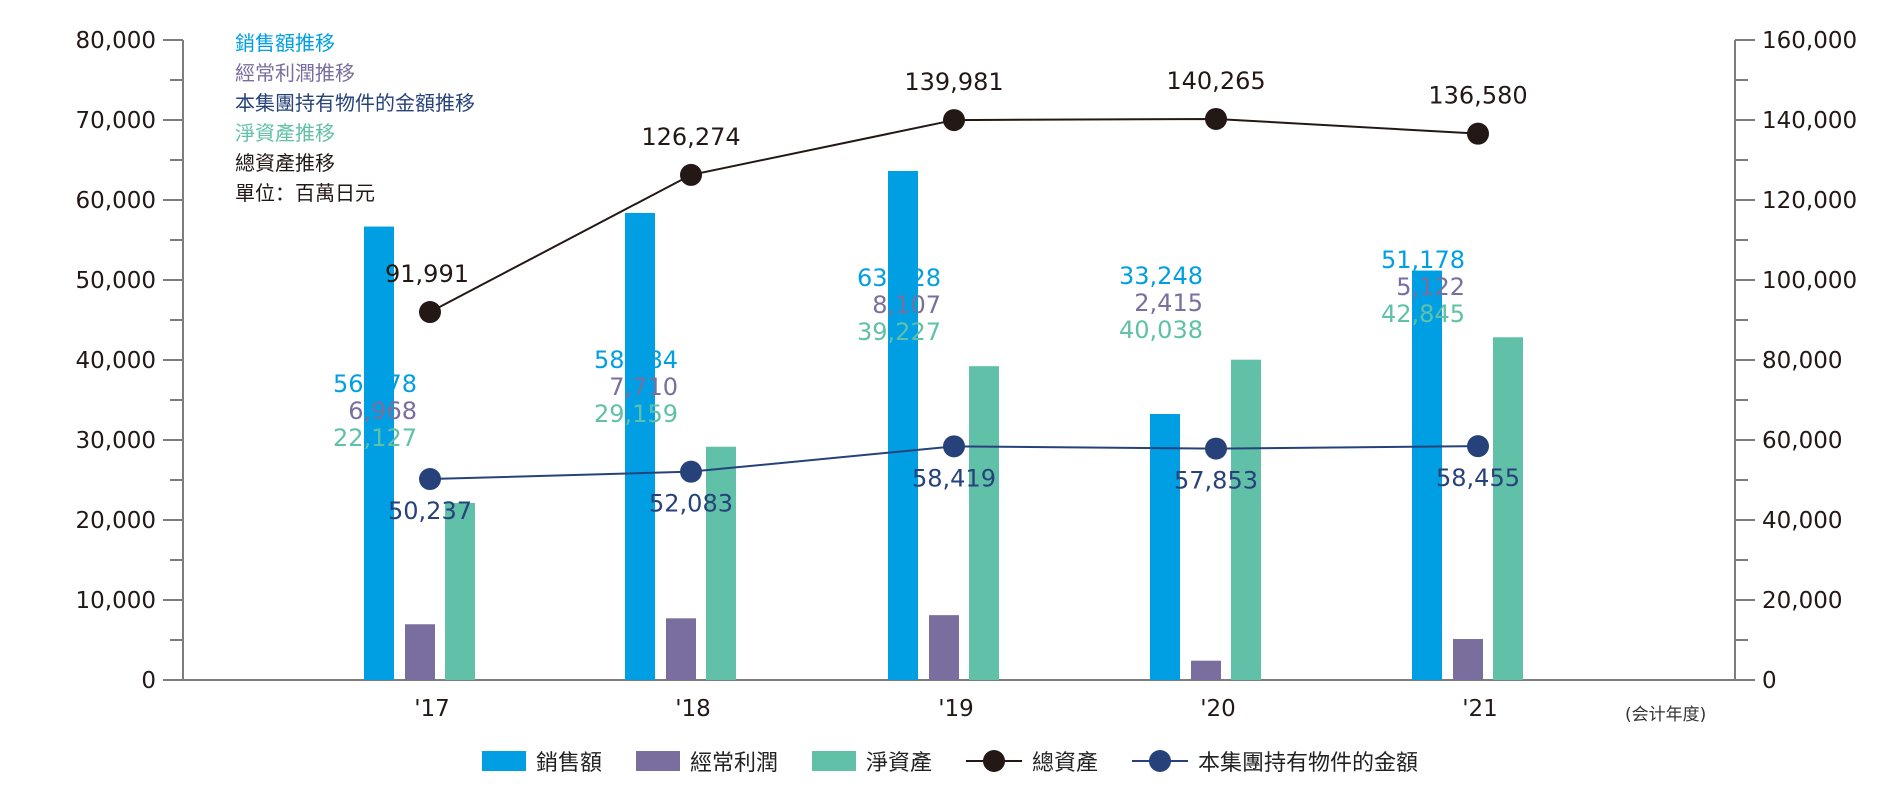 This screenshot has height=804, width=1900. What do you see at coordinates (690, 137) in the screenshot?
I see `data-label-total-assets: 126,274` at bounding box center [690, 137].